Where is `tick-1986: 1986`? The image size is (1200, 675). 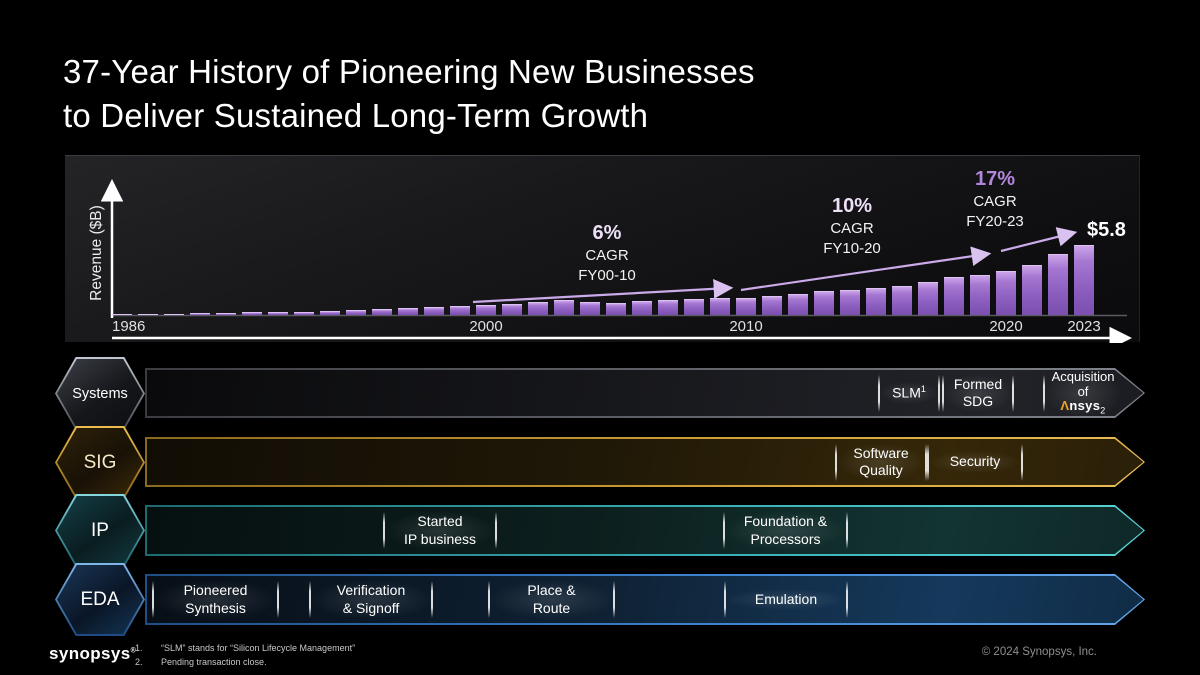 tick-1986: 1986 is located at coordinates (129, 326).